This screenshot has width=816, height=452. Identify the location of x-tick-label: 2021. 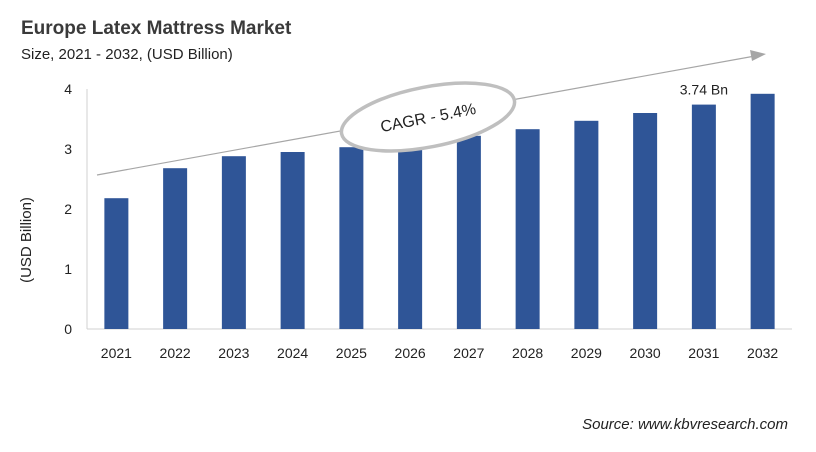
(116, 353).